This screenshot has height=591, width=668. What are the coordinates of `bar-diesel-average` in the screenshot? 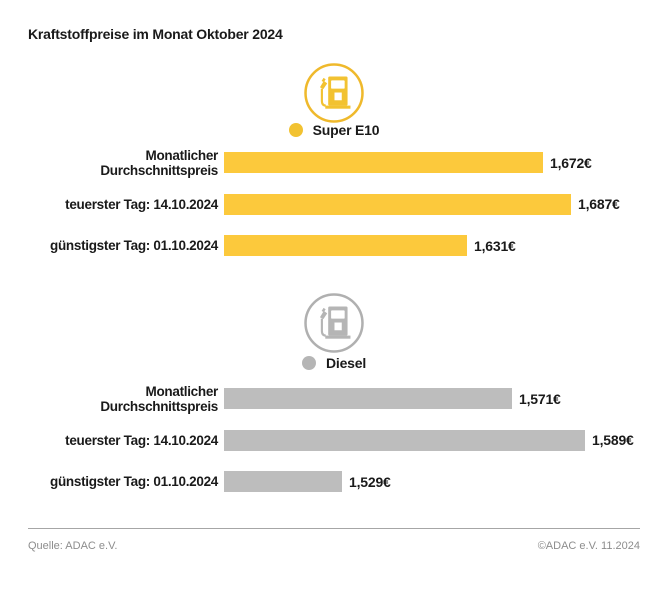 It's located at (368, 398).